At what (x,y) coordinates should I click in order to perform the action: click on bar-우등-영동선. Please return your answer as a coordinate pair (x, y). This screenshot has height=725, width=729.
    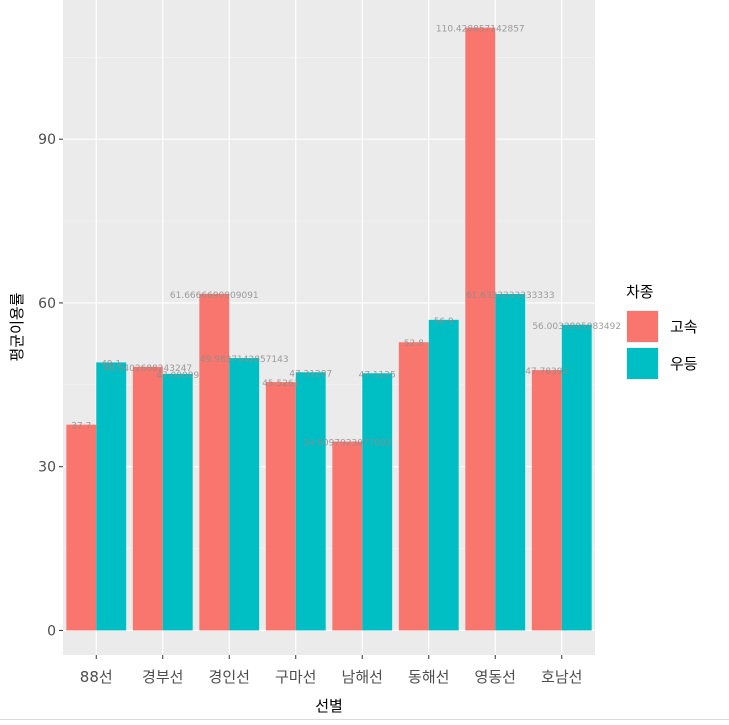
    Looking at the image, I should click on (510, 462).